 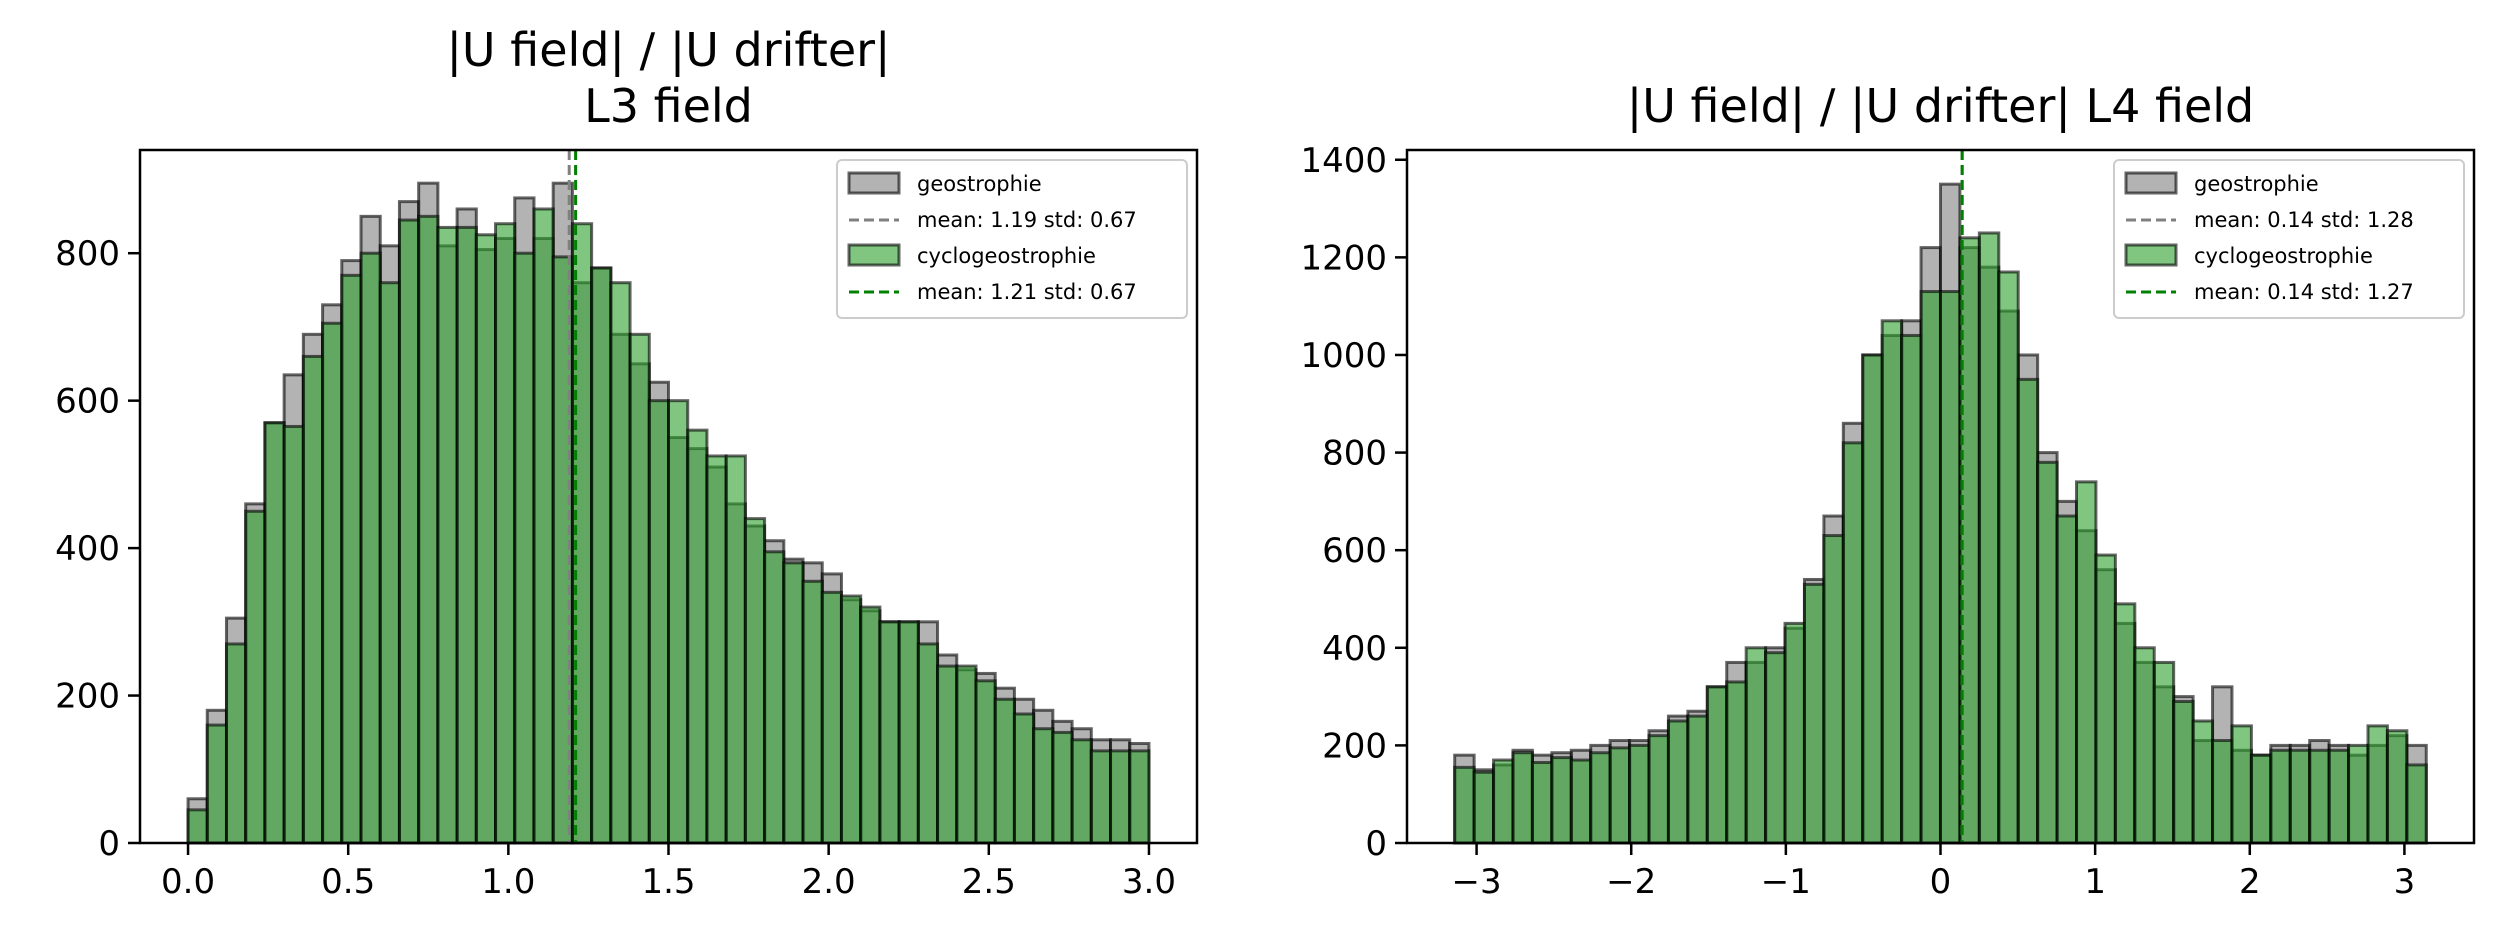 I want to click on chart-title: L3 field, so click(x=668, y=106).